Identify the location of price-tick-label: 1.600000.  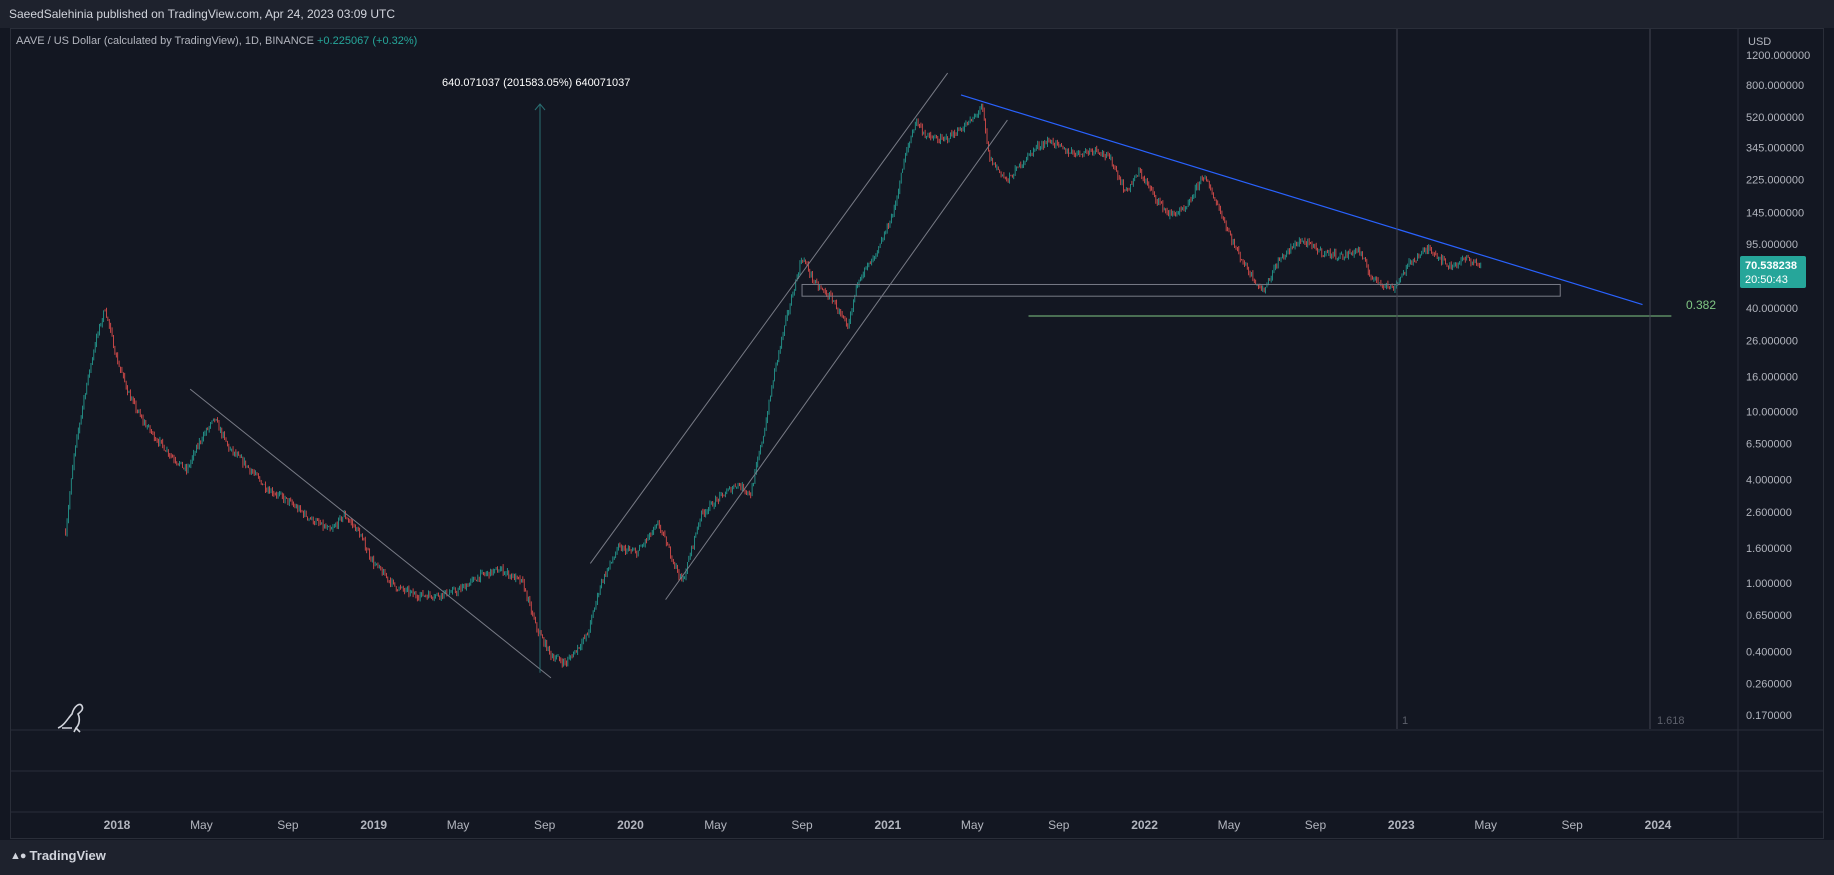
(1769, 549).